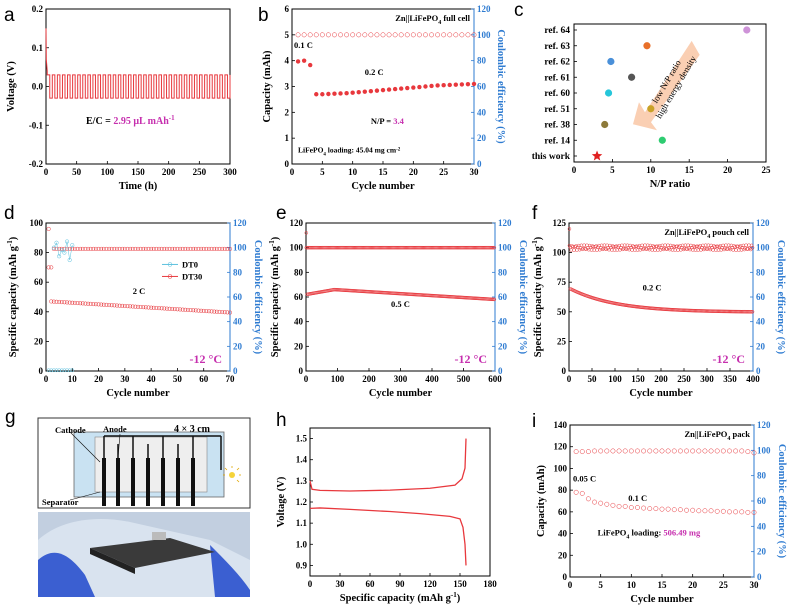 The height and width of the screenshot is (609, 793). I want to click on annotation-rate: 0.1 C, so click(303, 45).